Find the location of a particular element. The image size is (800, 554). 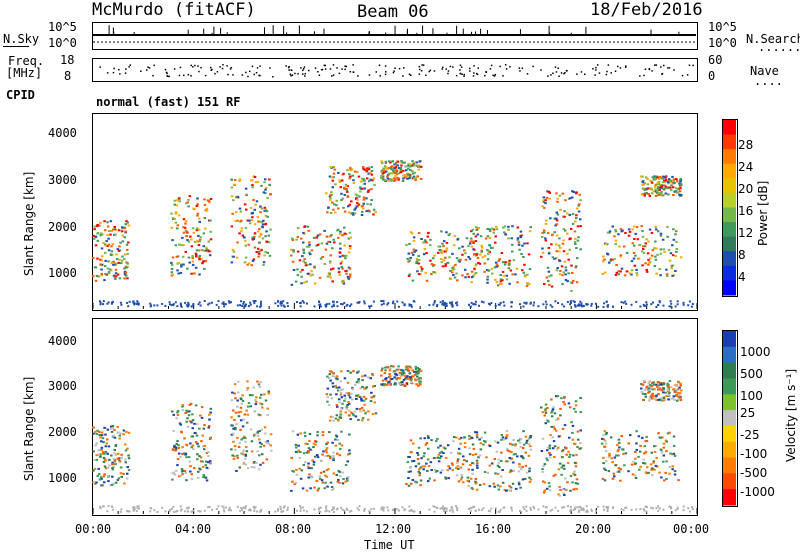

velocity-cbar-segment is located at coordinates (729, 434).